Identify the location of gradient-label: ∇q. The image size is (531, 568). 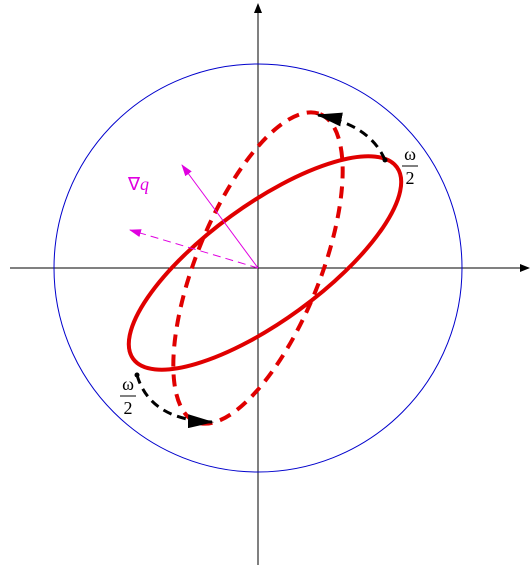
(138, 184).